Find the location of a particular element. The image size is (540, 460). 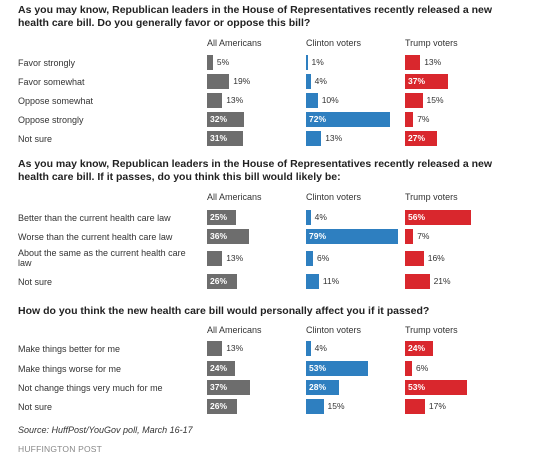

row-label: Worse than the current health care law is located at coordinates (95, 236).